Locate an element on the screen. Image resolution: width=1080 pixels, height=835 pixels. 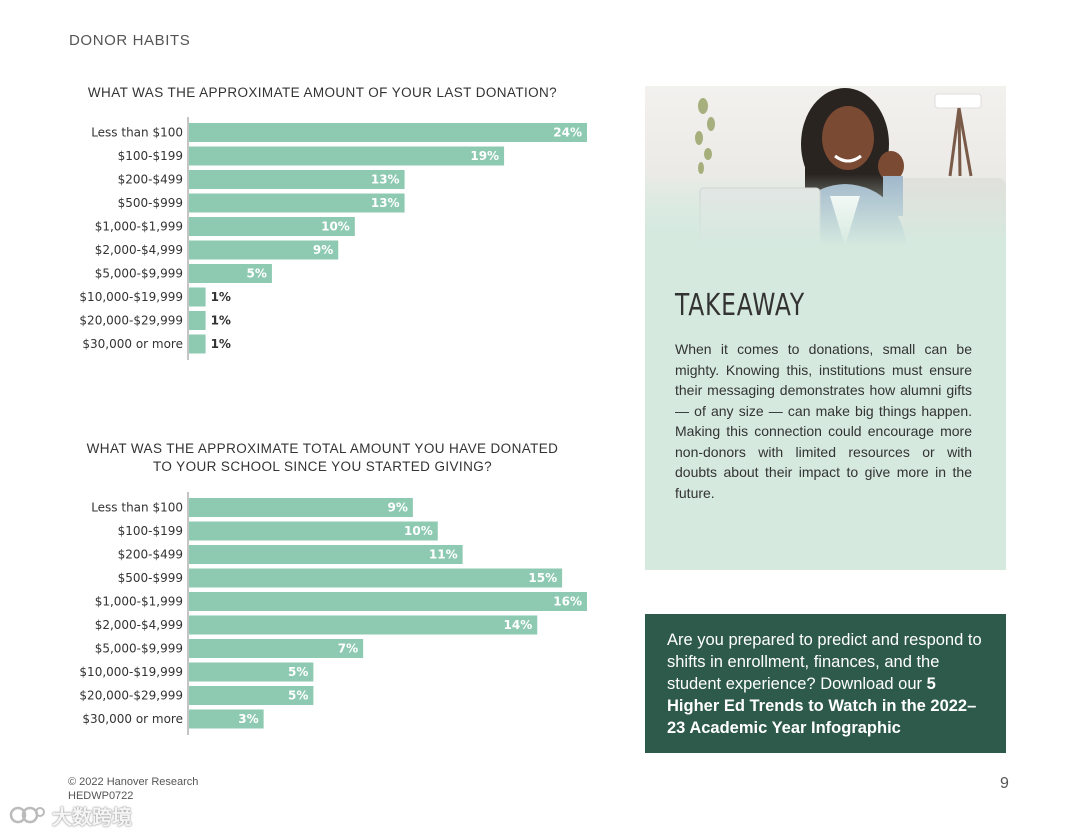
chart-2-category-label: $100-$199 is located at coordinates (150, 531).